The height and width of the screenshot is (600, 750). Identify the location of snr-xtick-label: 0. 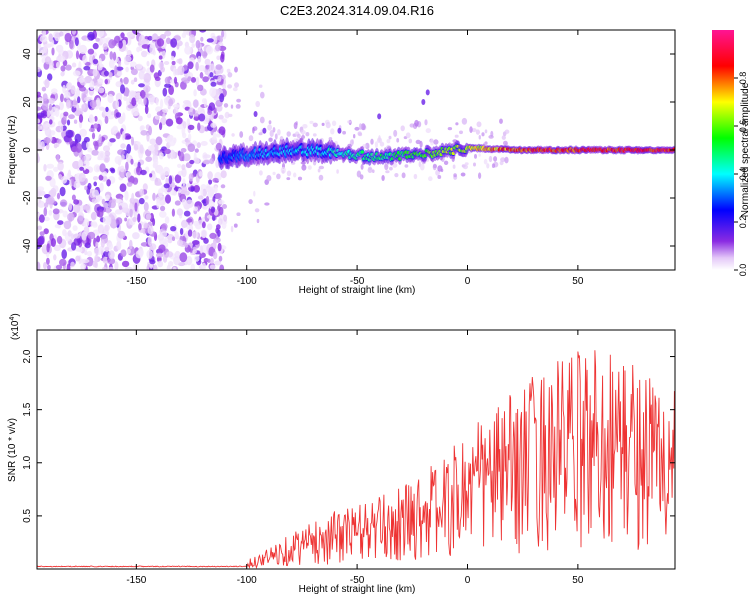
(468, 580).